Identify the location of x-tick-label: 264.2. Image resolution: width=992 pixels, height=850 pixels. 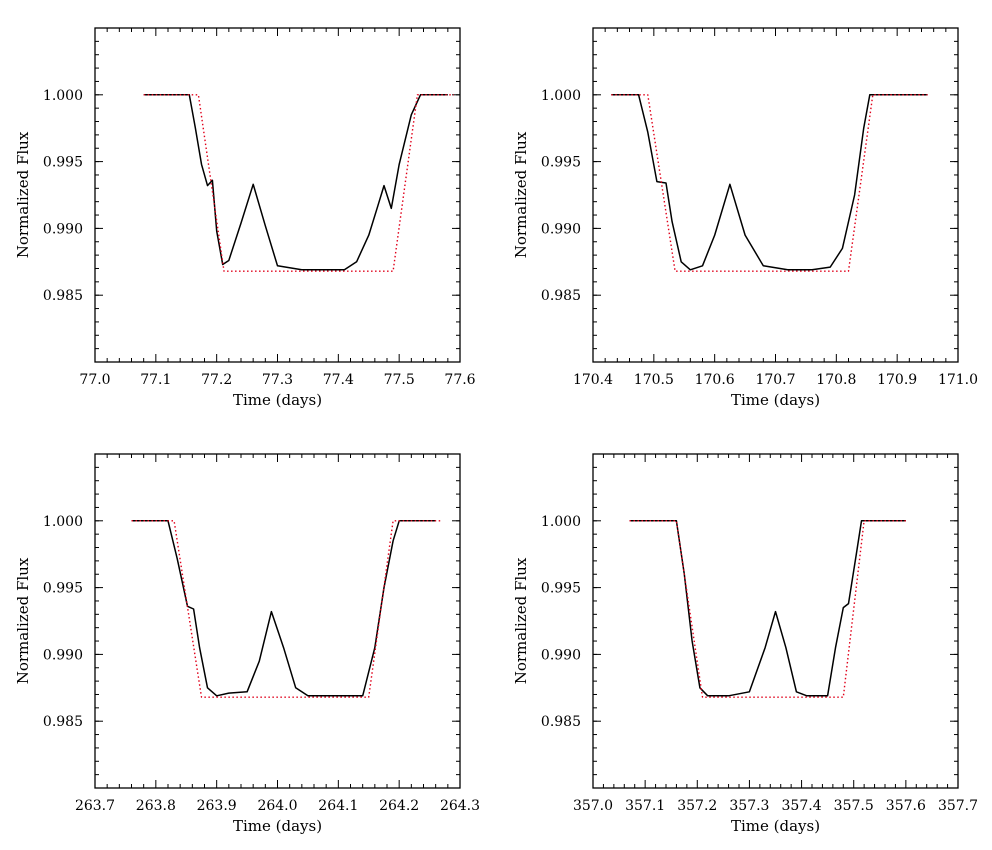
(399, 806).